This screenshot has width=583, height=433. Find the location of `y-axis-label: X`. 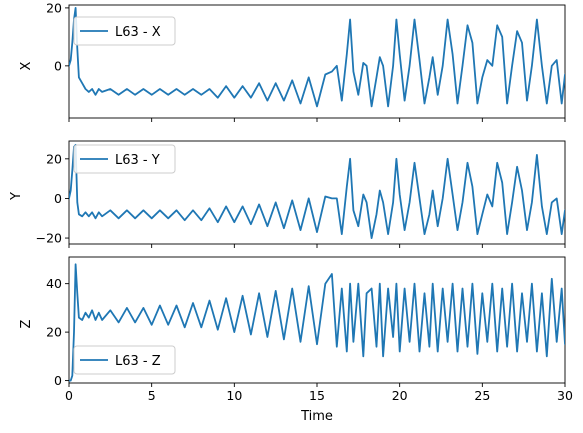

y-axis-label: X is located at coordinates (26, 65).